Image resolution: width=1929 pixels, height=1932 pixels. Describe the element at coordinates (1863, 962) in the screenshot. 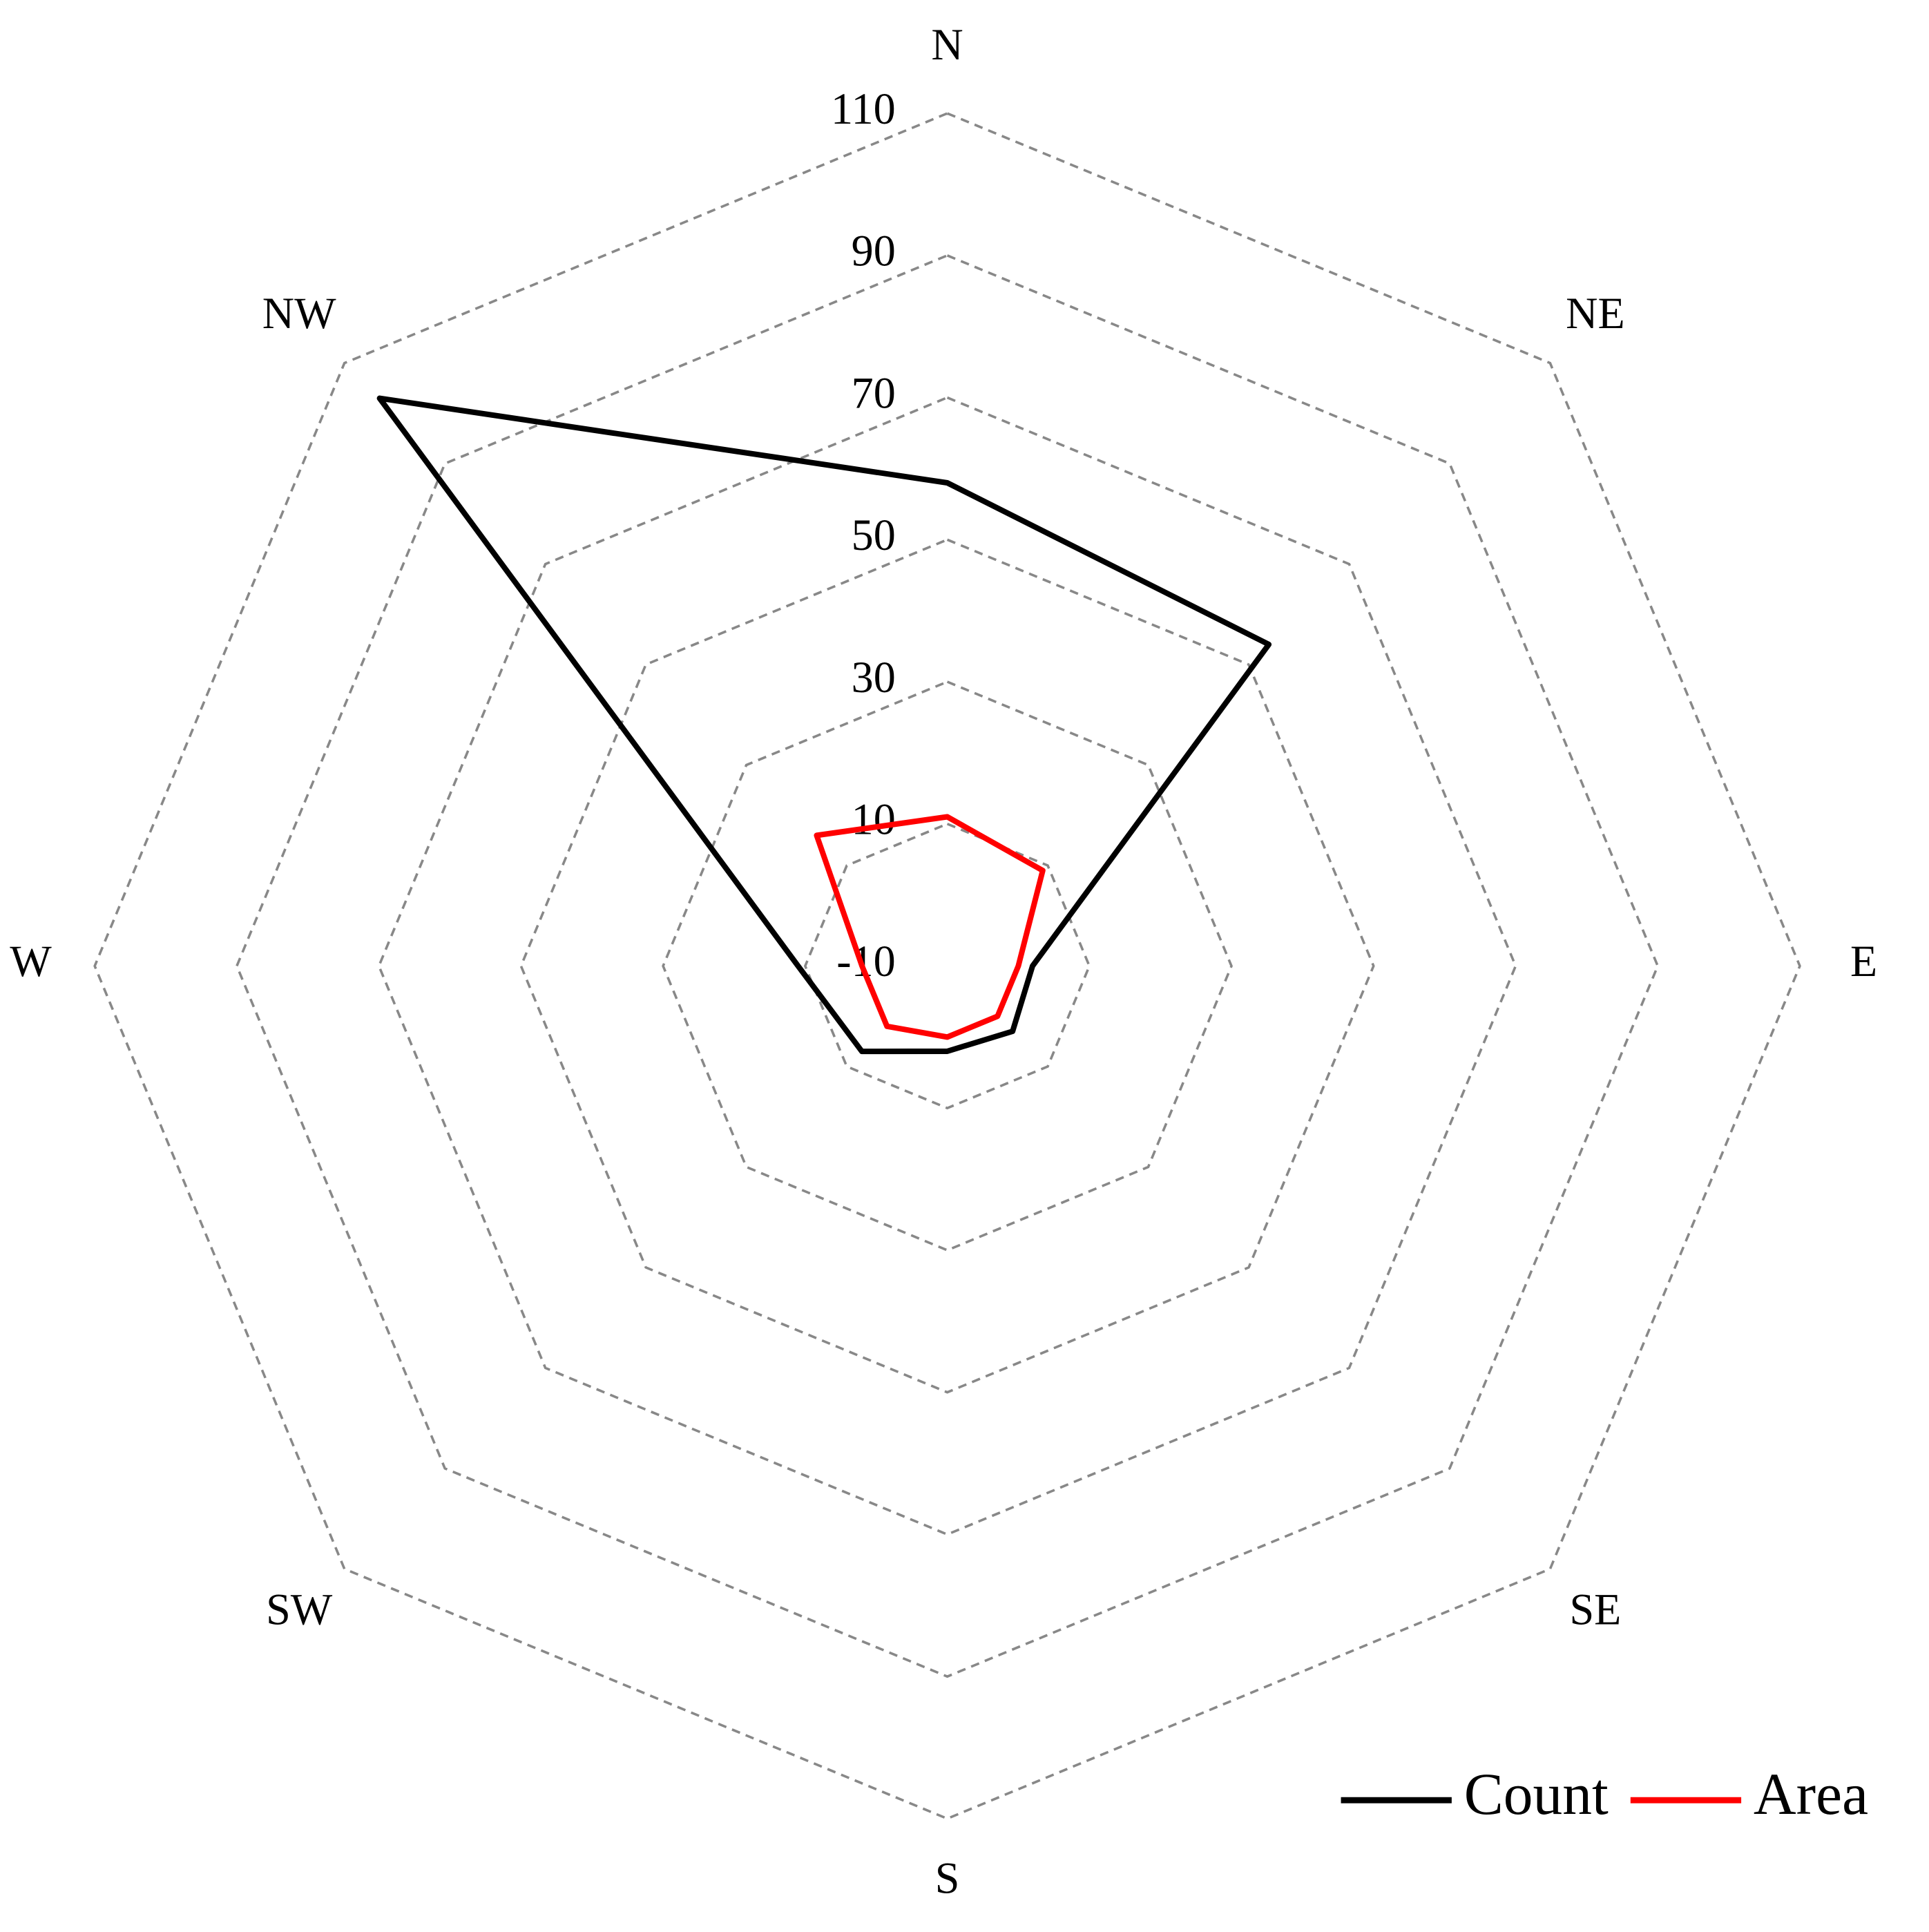

I see `category-label: E` at that location.